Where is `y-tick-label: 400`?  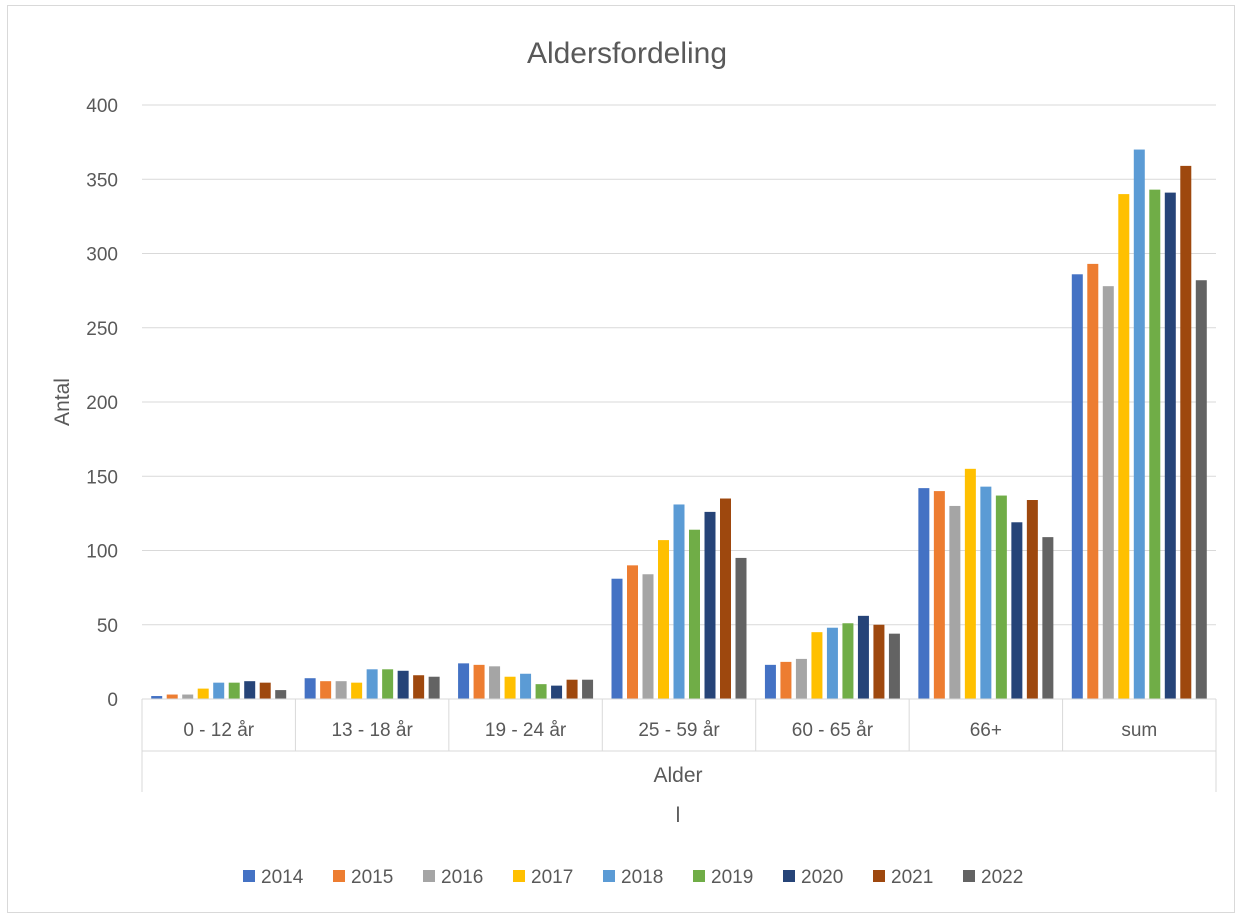
y-tick-label: 400 is located at coordinates (102, 106).